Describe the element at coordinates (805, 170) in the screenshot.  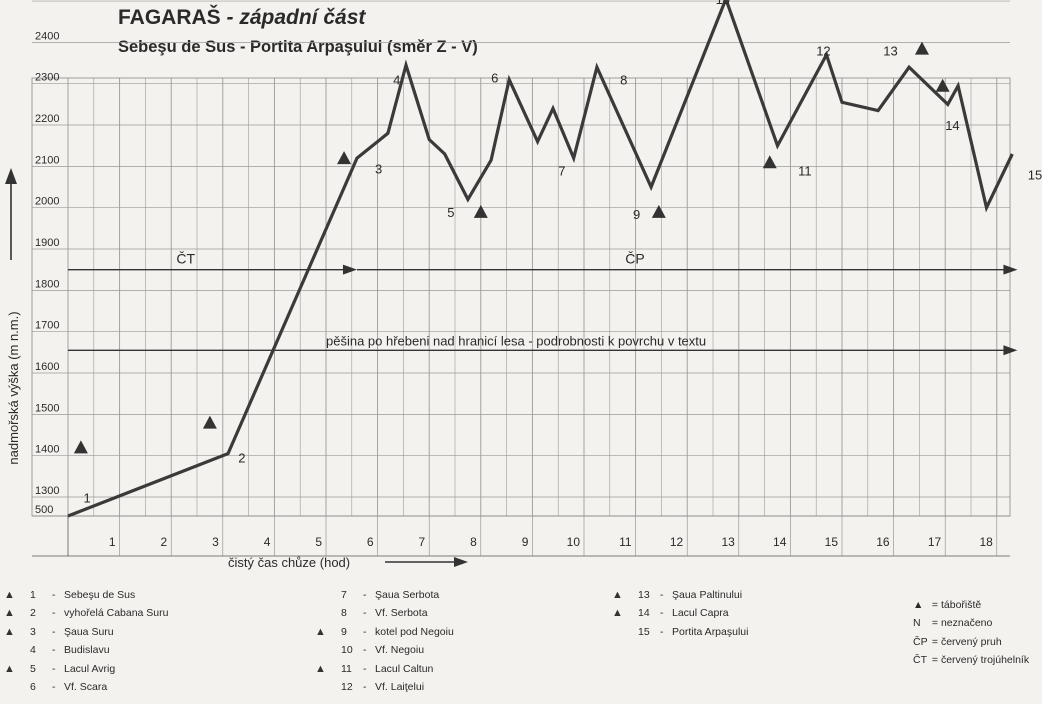
I see `waypoint-label: 11` at that location.